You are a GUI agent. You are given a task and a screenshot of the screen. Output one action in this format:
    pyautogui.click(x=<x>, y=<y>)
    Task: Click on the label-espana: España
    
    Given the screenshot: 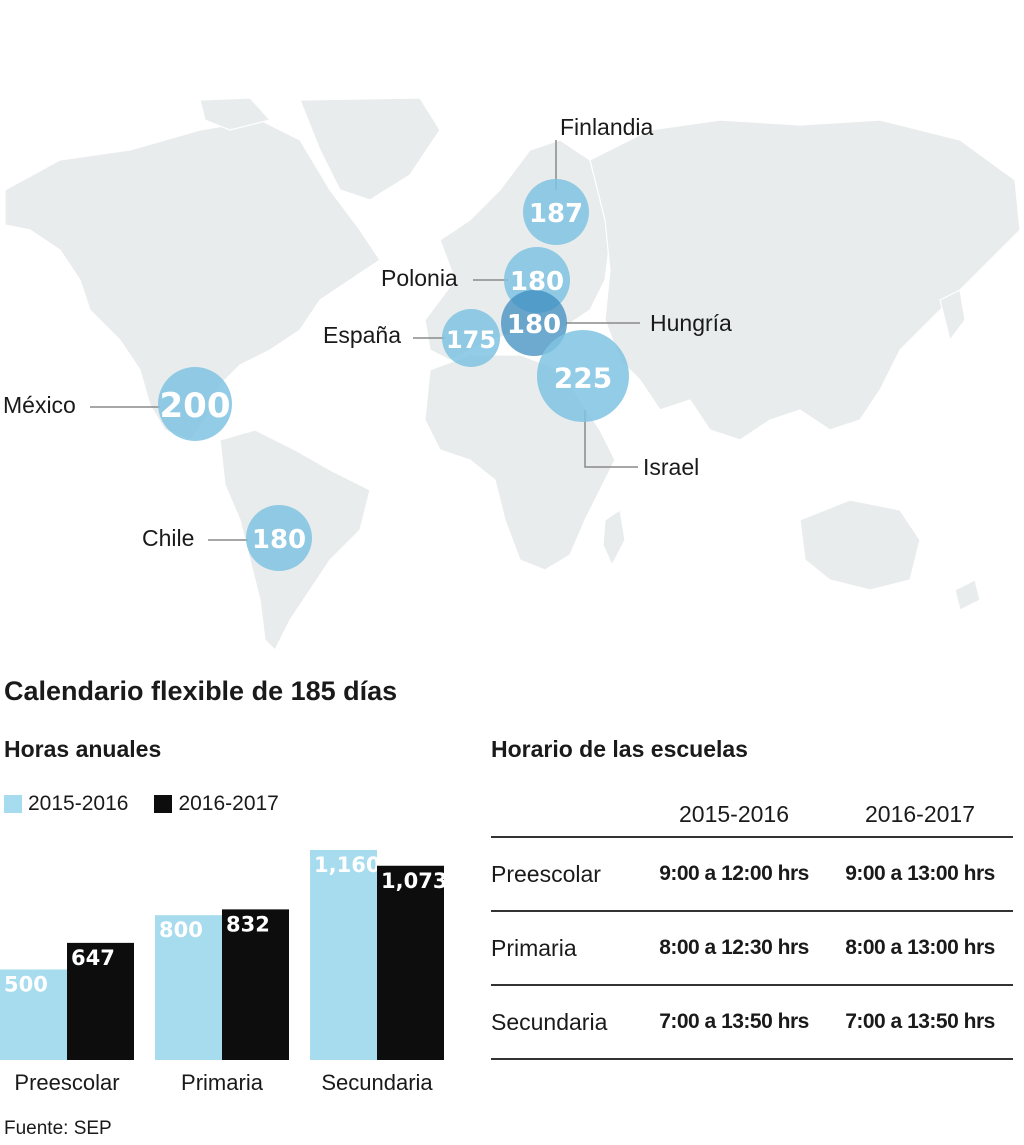 What is the action you would take?
    pyautogui.click(x=362, y=335)
    